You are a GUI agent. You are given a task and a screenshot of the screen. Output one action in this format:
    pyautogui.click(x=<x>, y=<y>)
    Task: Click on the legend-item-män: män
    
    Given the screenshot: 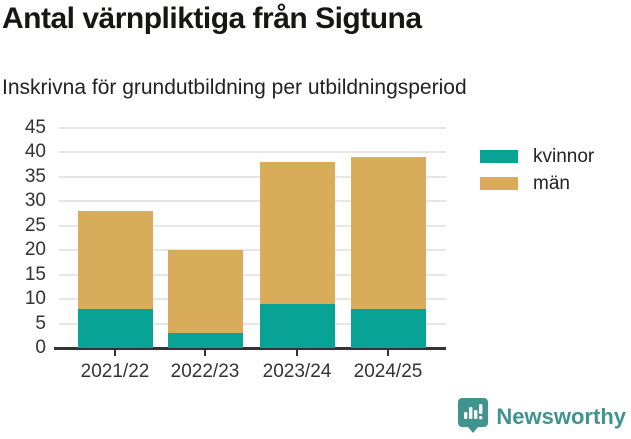 What is the action you would take?
    pyautogui.click(x=537, y=183)
    